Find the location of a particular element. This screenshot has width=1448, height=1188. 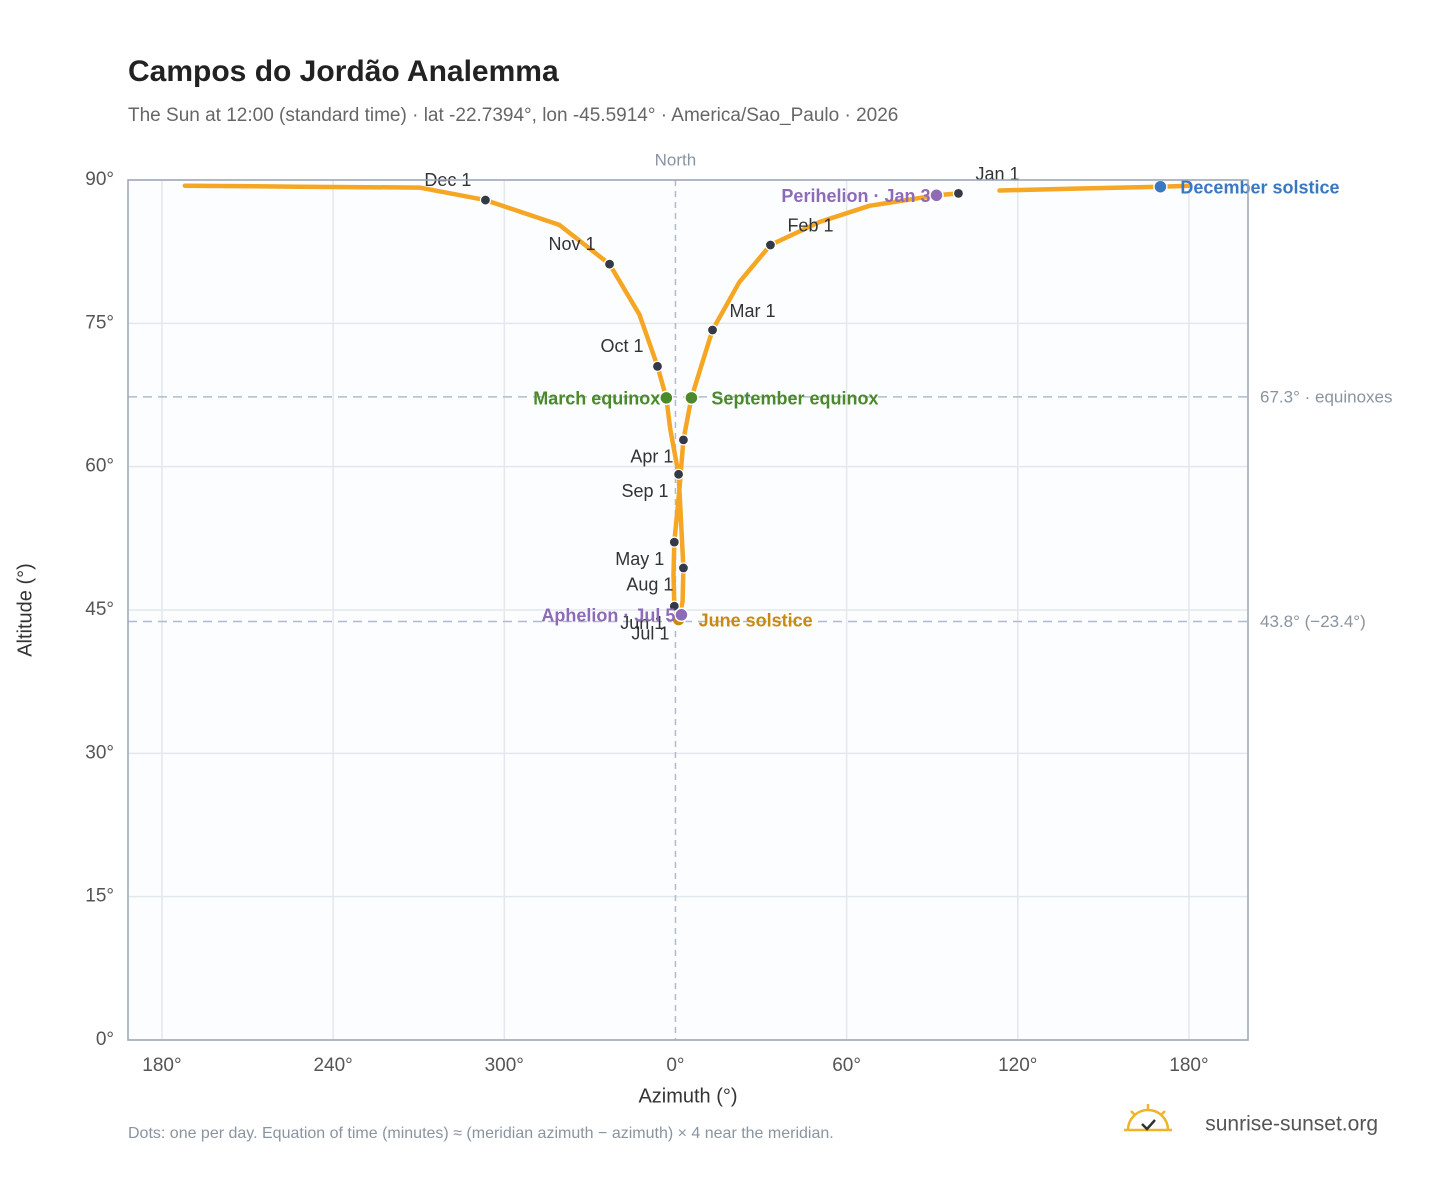

month-label: Nov 1 is located at coordinates (572, 244).